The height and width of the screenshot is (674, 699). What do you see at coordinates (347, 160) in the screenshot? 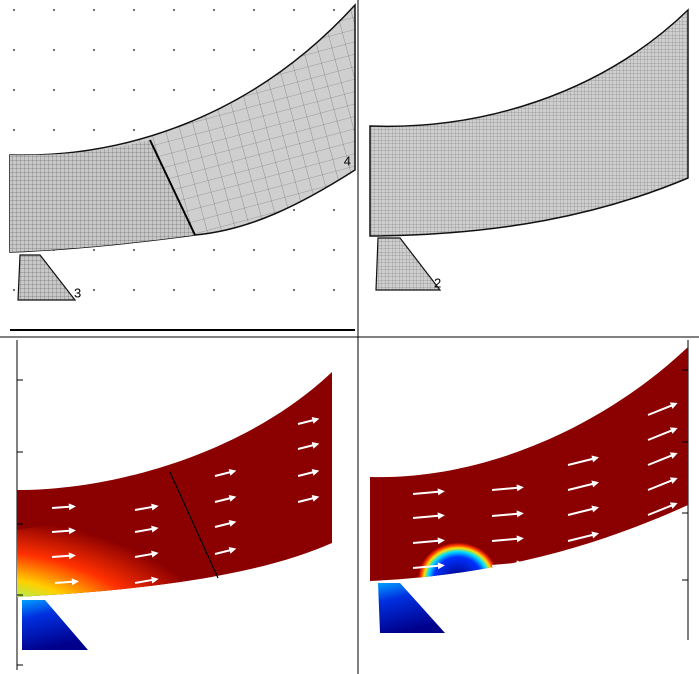
I see `region-label: 4` at bounding box center [347, 160].